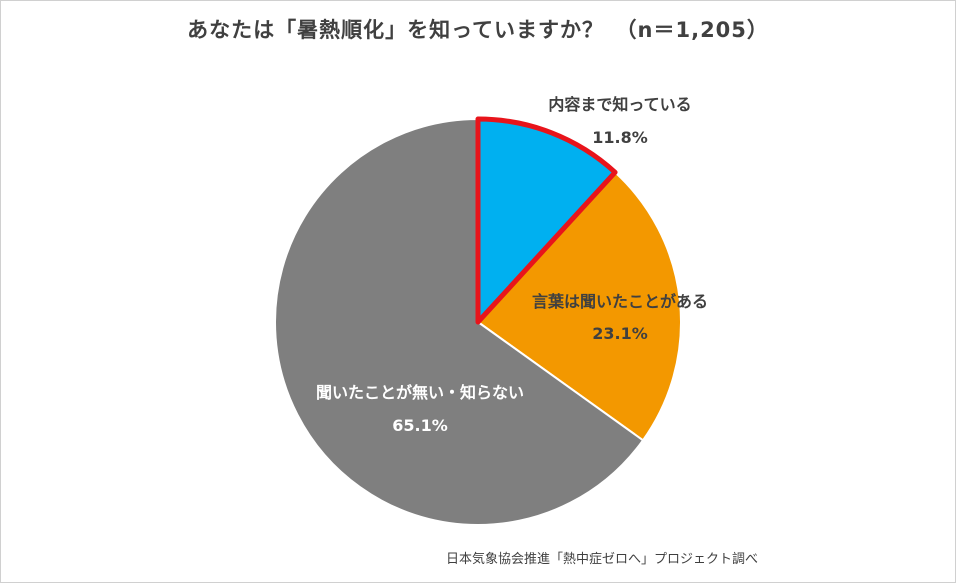 This screenshot has width=956, height=583. Describe the element at coordinates (619, 104) in the screenshot. I see `slice-label-1: 内容まで知っている` at that location.